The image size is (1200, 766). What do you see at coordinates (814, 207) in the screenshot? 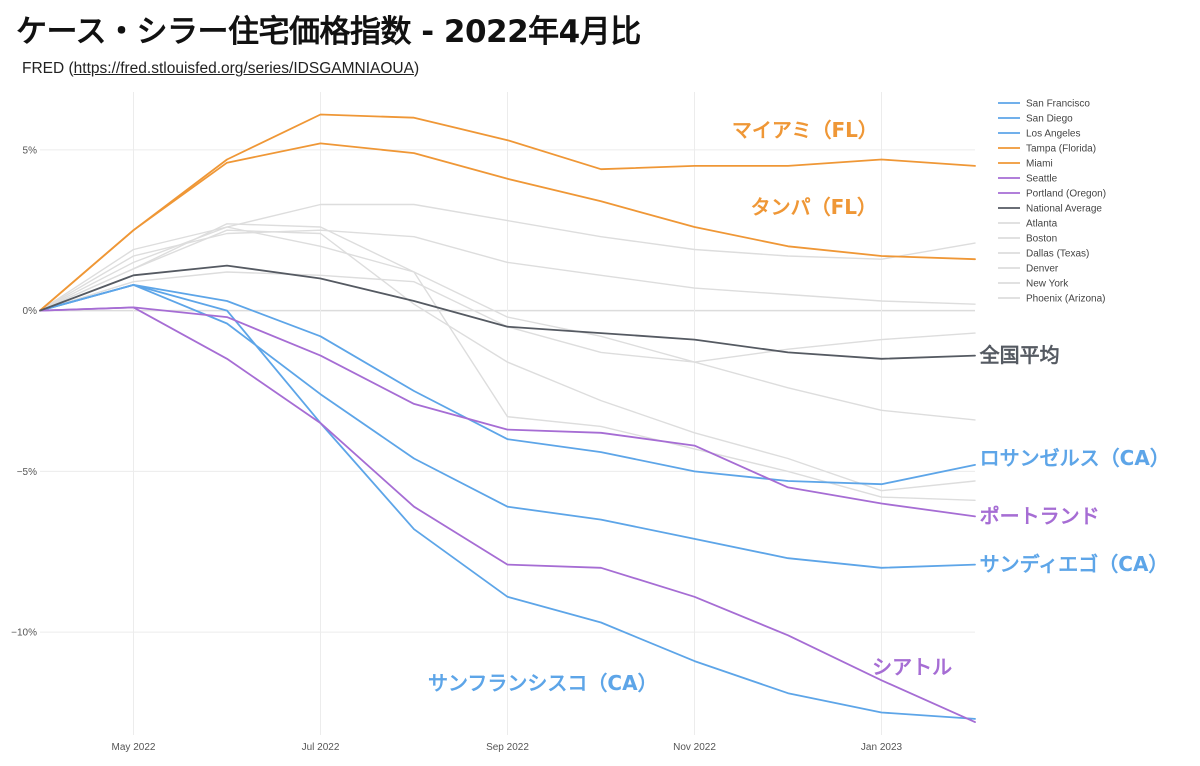
I see `annotation-label: タンパ（FL）` at bounding box center [814, 207].